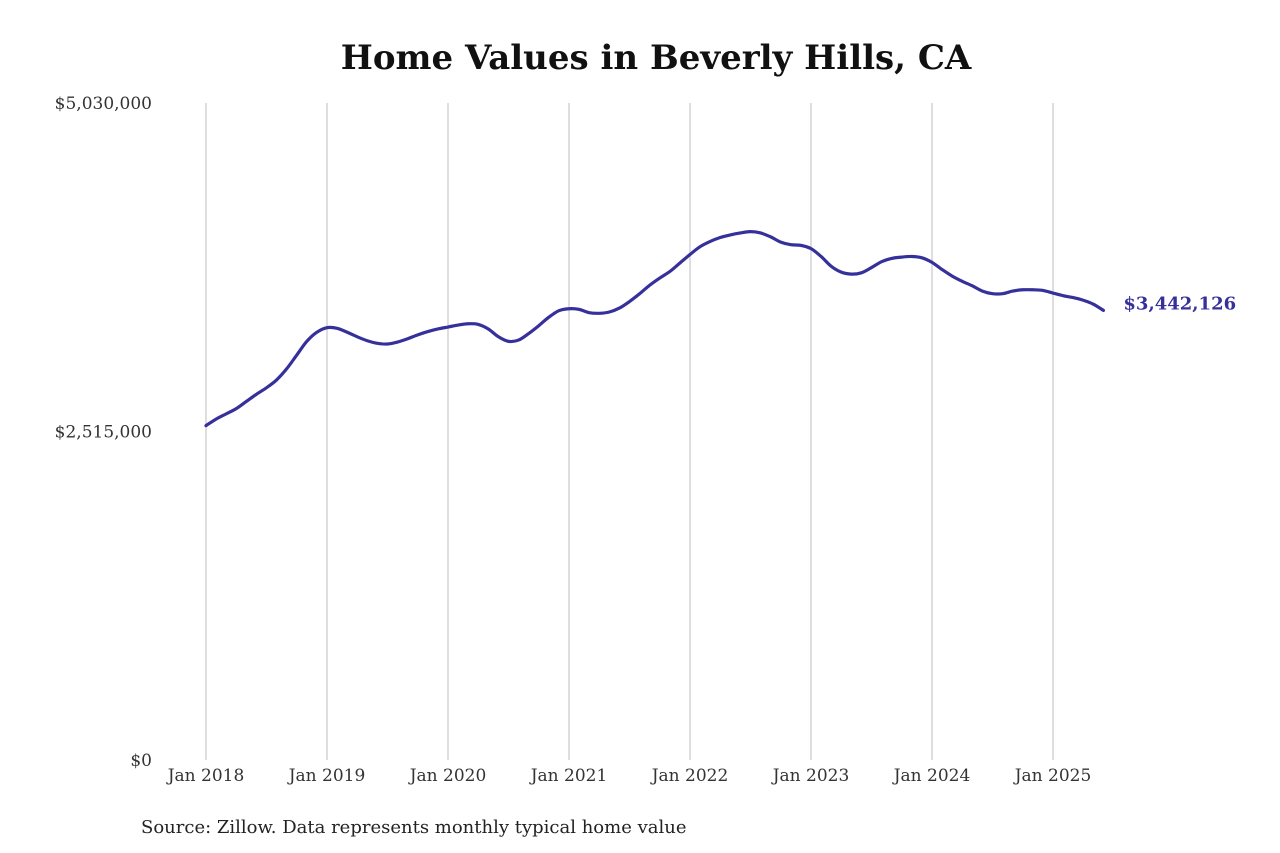 Image resolution: width=1280 pixels, height=853 pixels. What do you see at coordinates (1052, 776) in the screenshot?
I see `x-tick-label: Jan 2025` at bounding box center [1052, 776].